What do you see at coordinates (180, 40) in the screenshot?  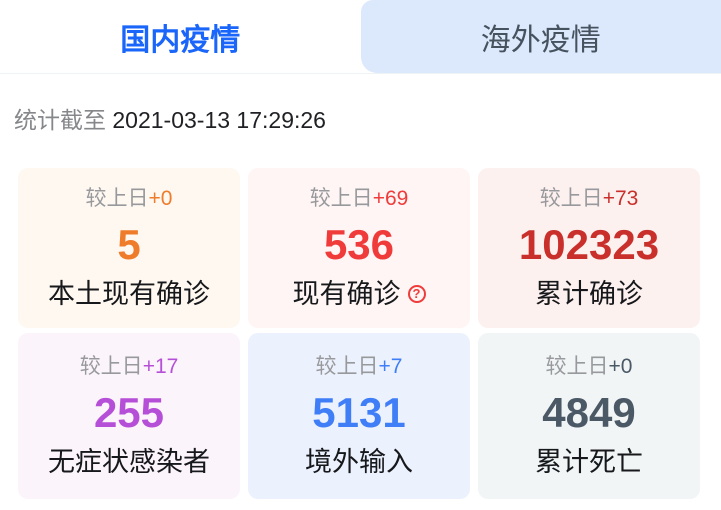 I see `tab-domestic-label: 国内疫情` at bounding box center [180, 40].